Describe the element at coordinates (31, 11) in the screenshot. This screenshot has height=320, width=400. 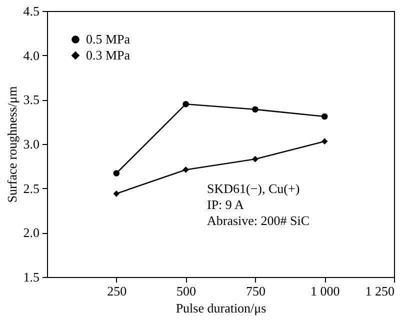
I see `y-tick-label: 4.5` at that location.